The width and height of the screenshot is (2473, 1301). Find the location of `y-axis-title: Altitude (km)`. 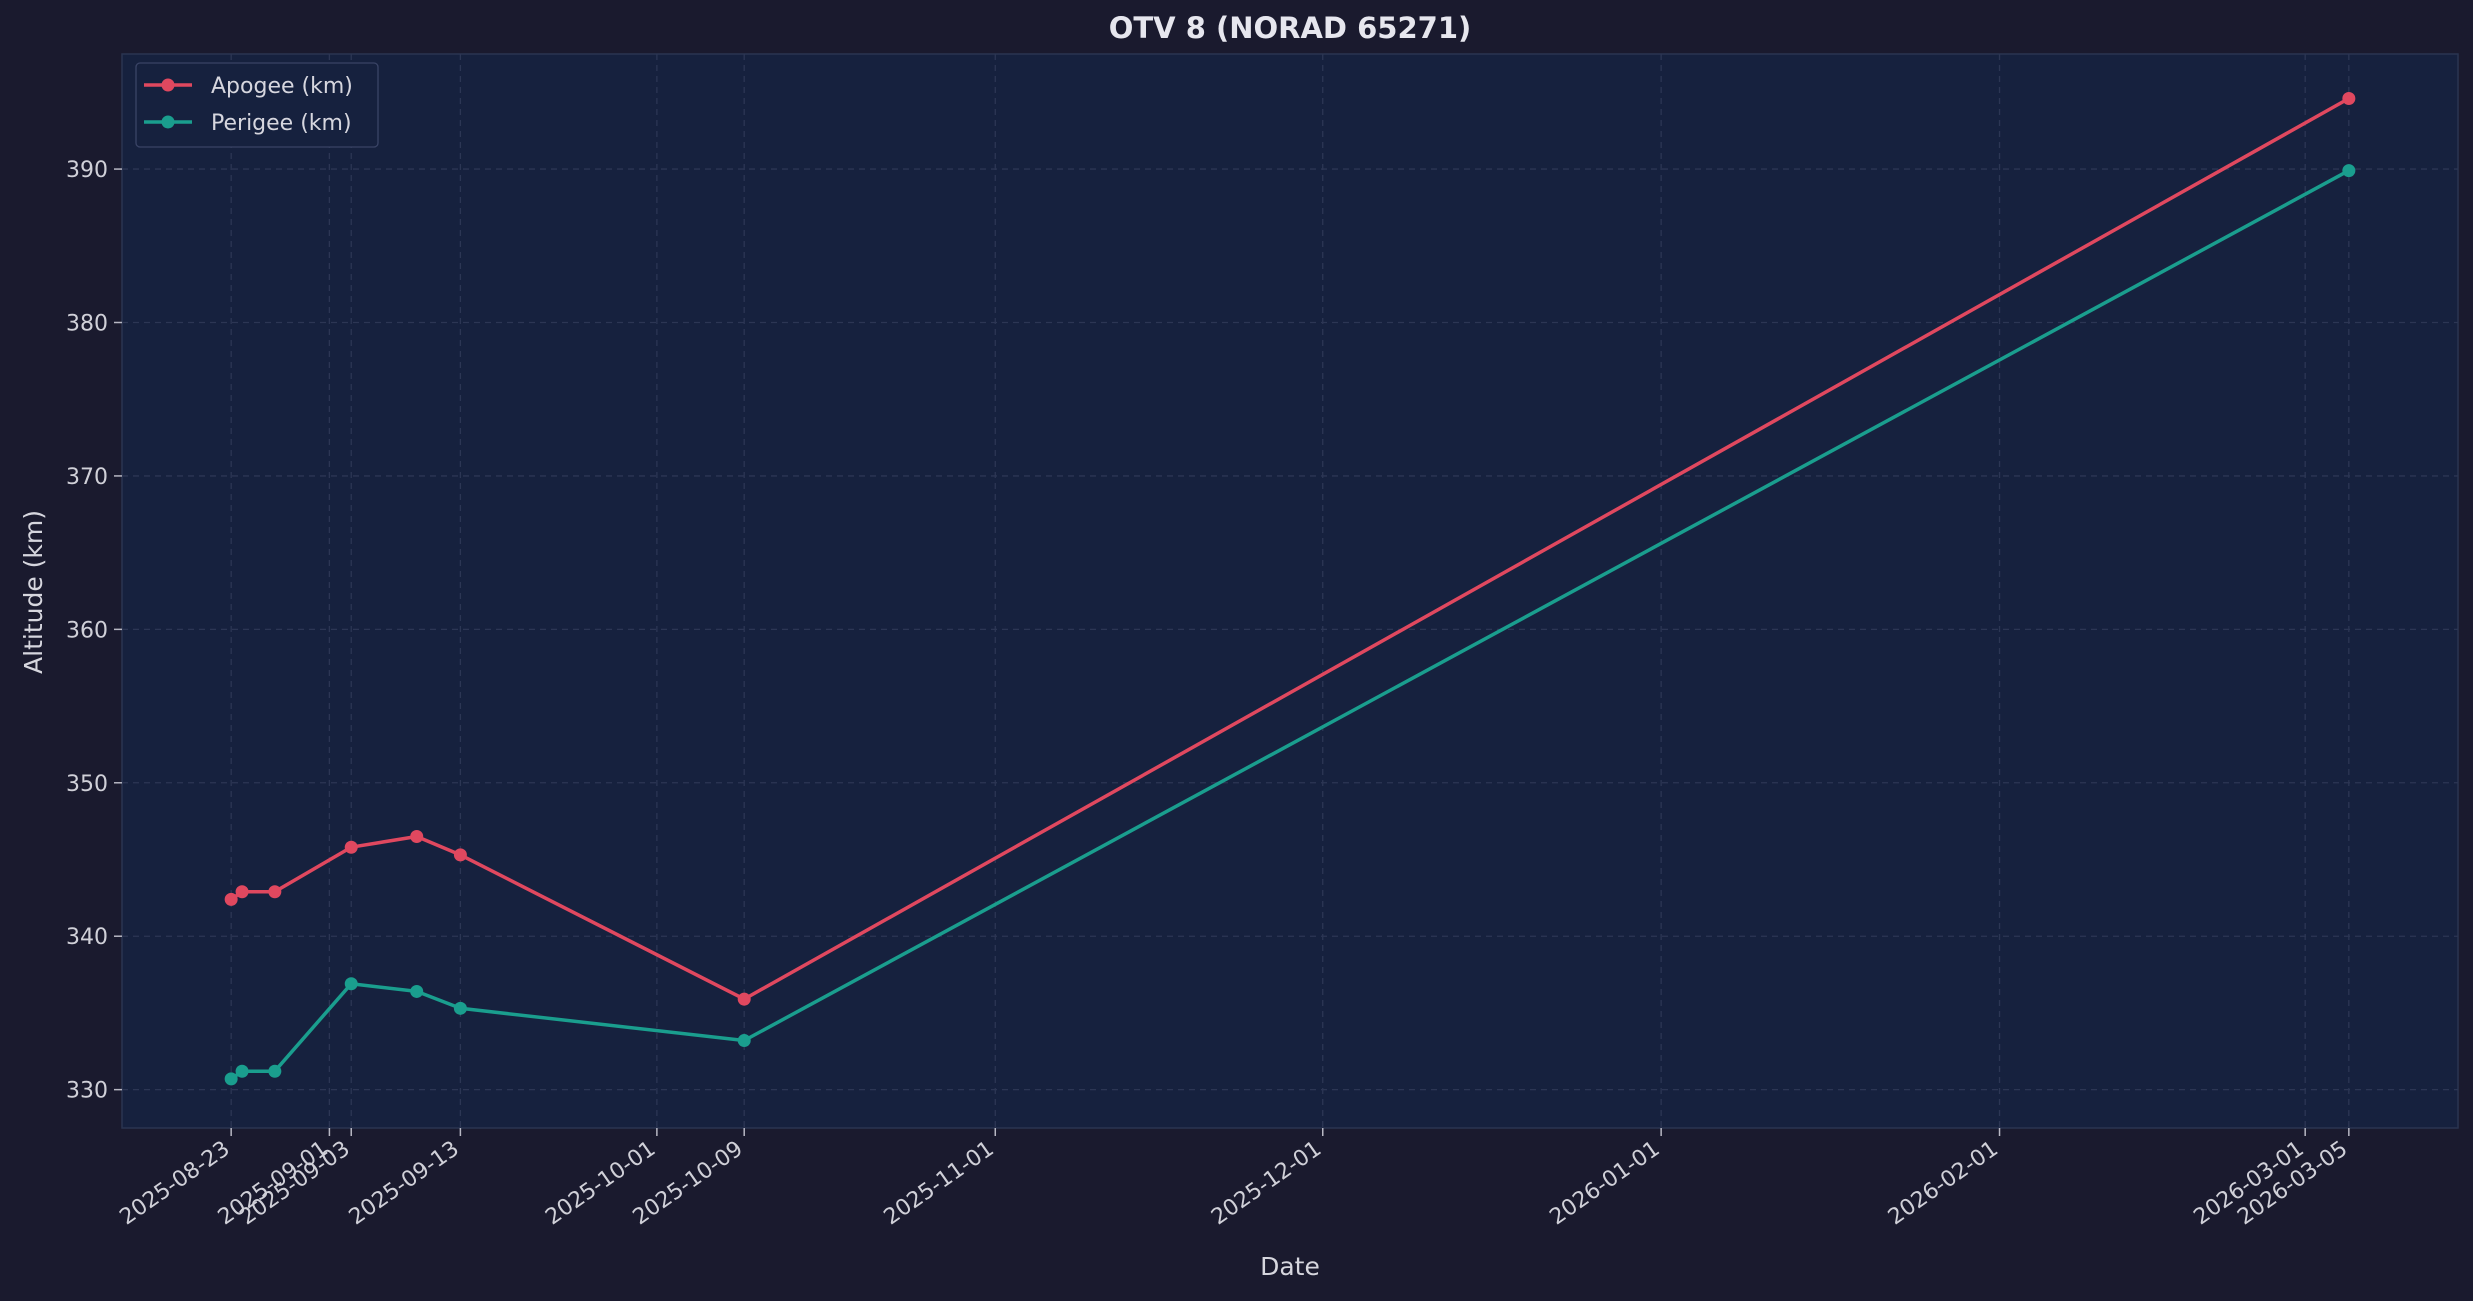

y-axis-title: Altitude (km) is located at coordinates (33, 592).